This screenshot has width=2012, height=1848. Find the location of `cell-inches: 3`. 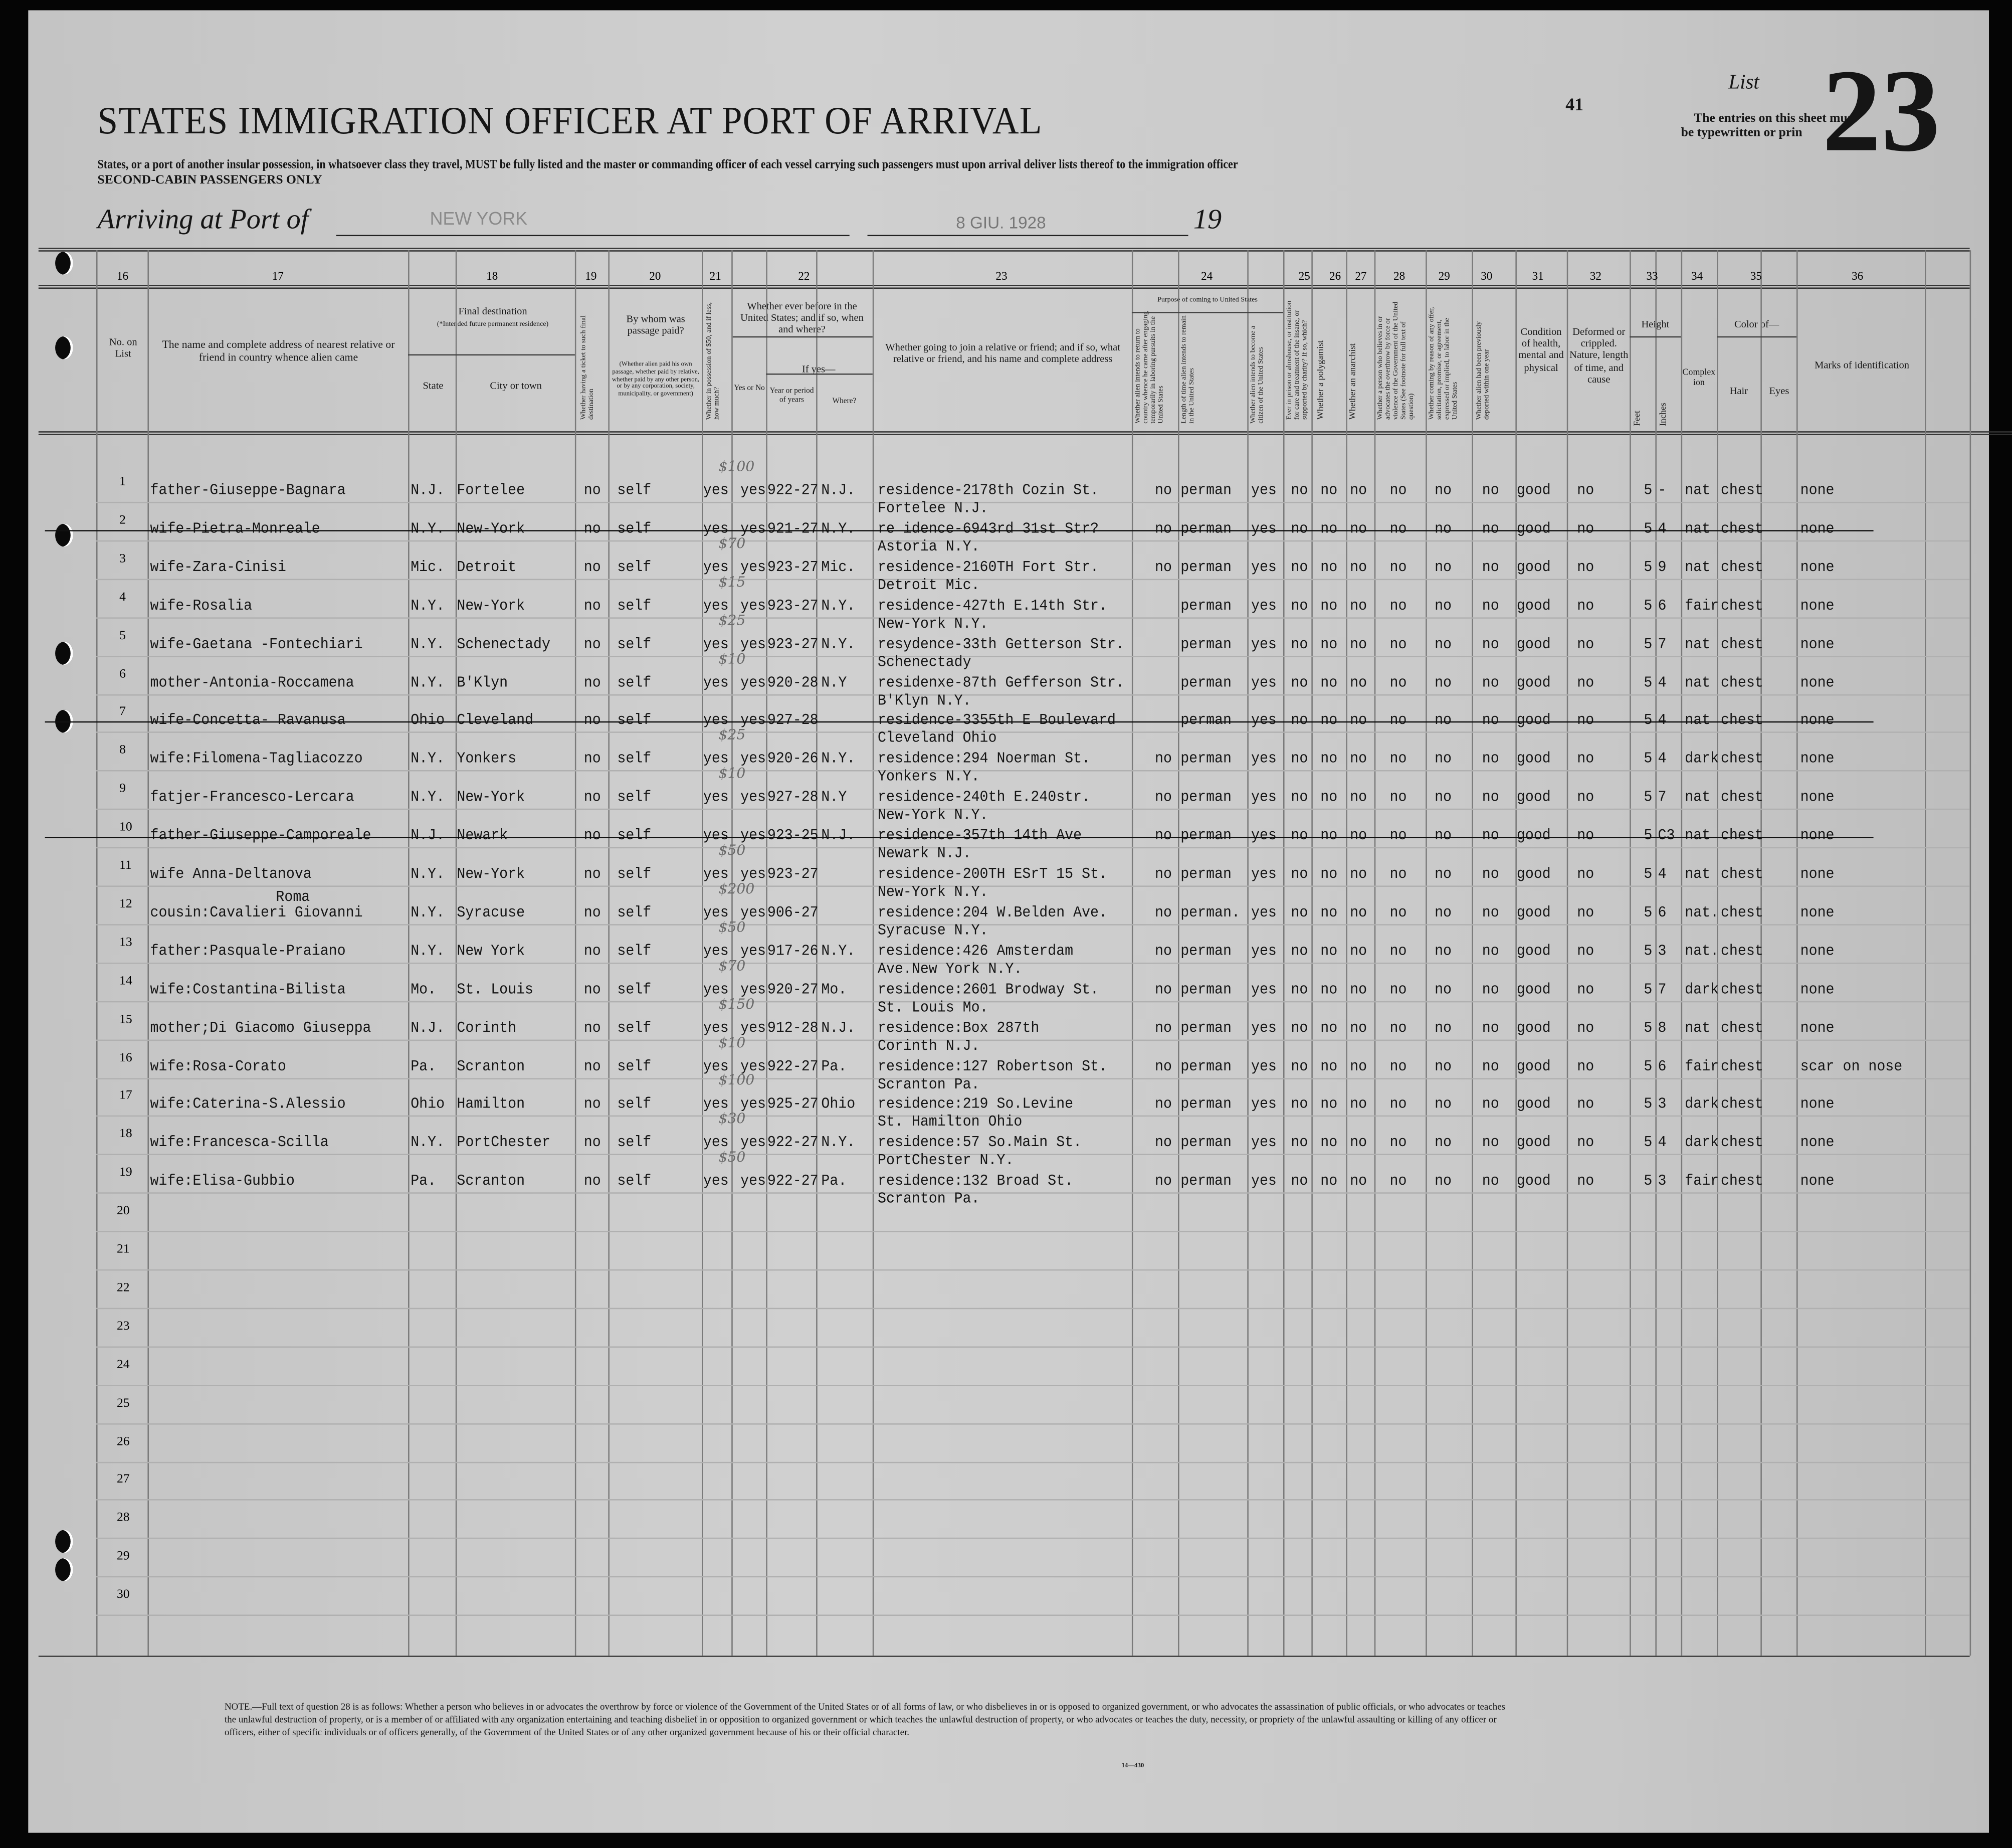

cell-inches: 3 is located at coordinates (1662, 1104).